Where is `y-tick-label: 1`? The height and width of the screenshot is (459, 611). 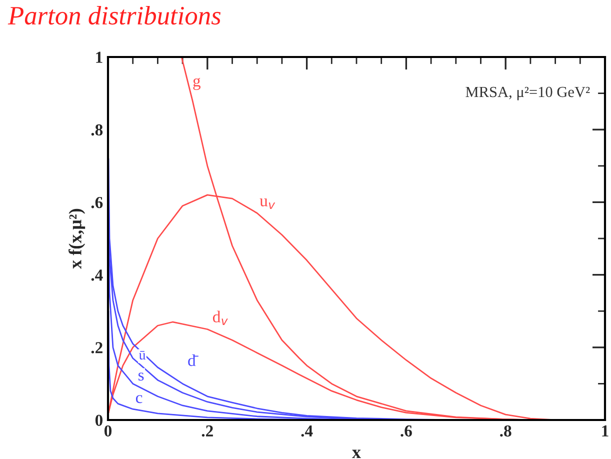
y-tick-label: 1 is located at coordinates (99, 57).